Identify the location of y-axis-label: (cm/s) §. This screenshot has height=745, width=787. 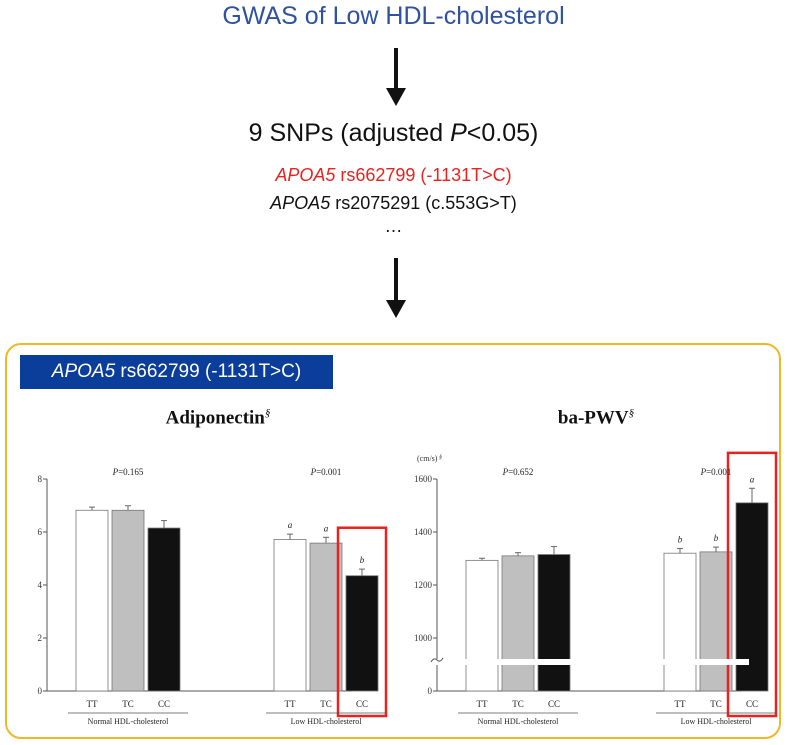
(429, 458).